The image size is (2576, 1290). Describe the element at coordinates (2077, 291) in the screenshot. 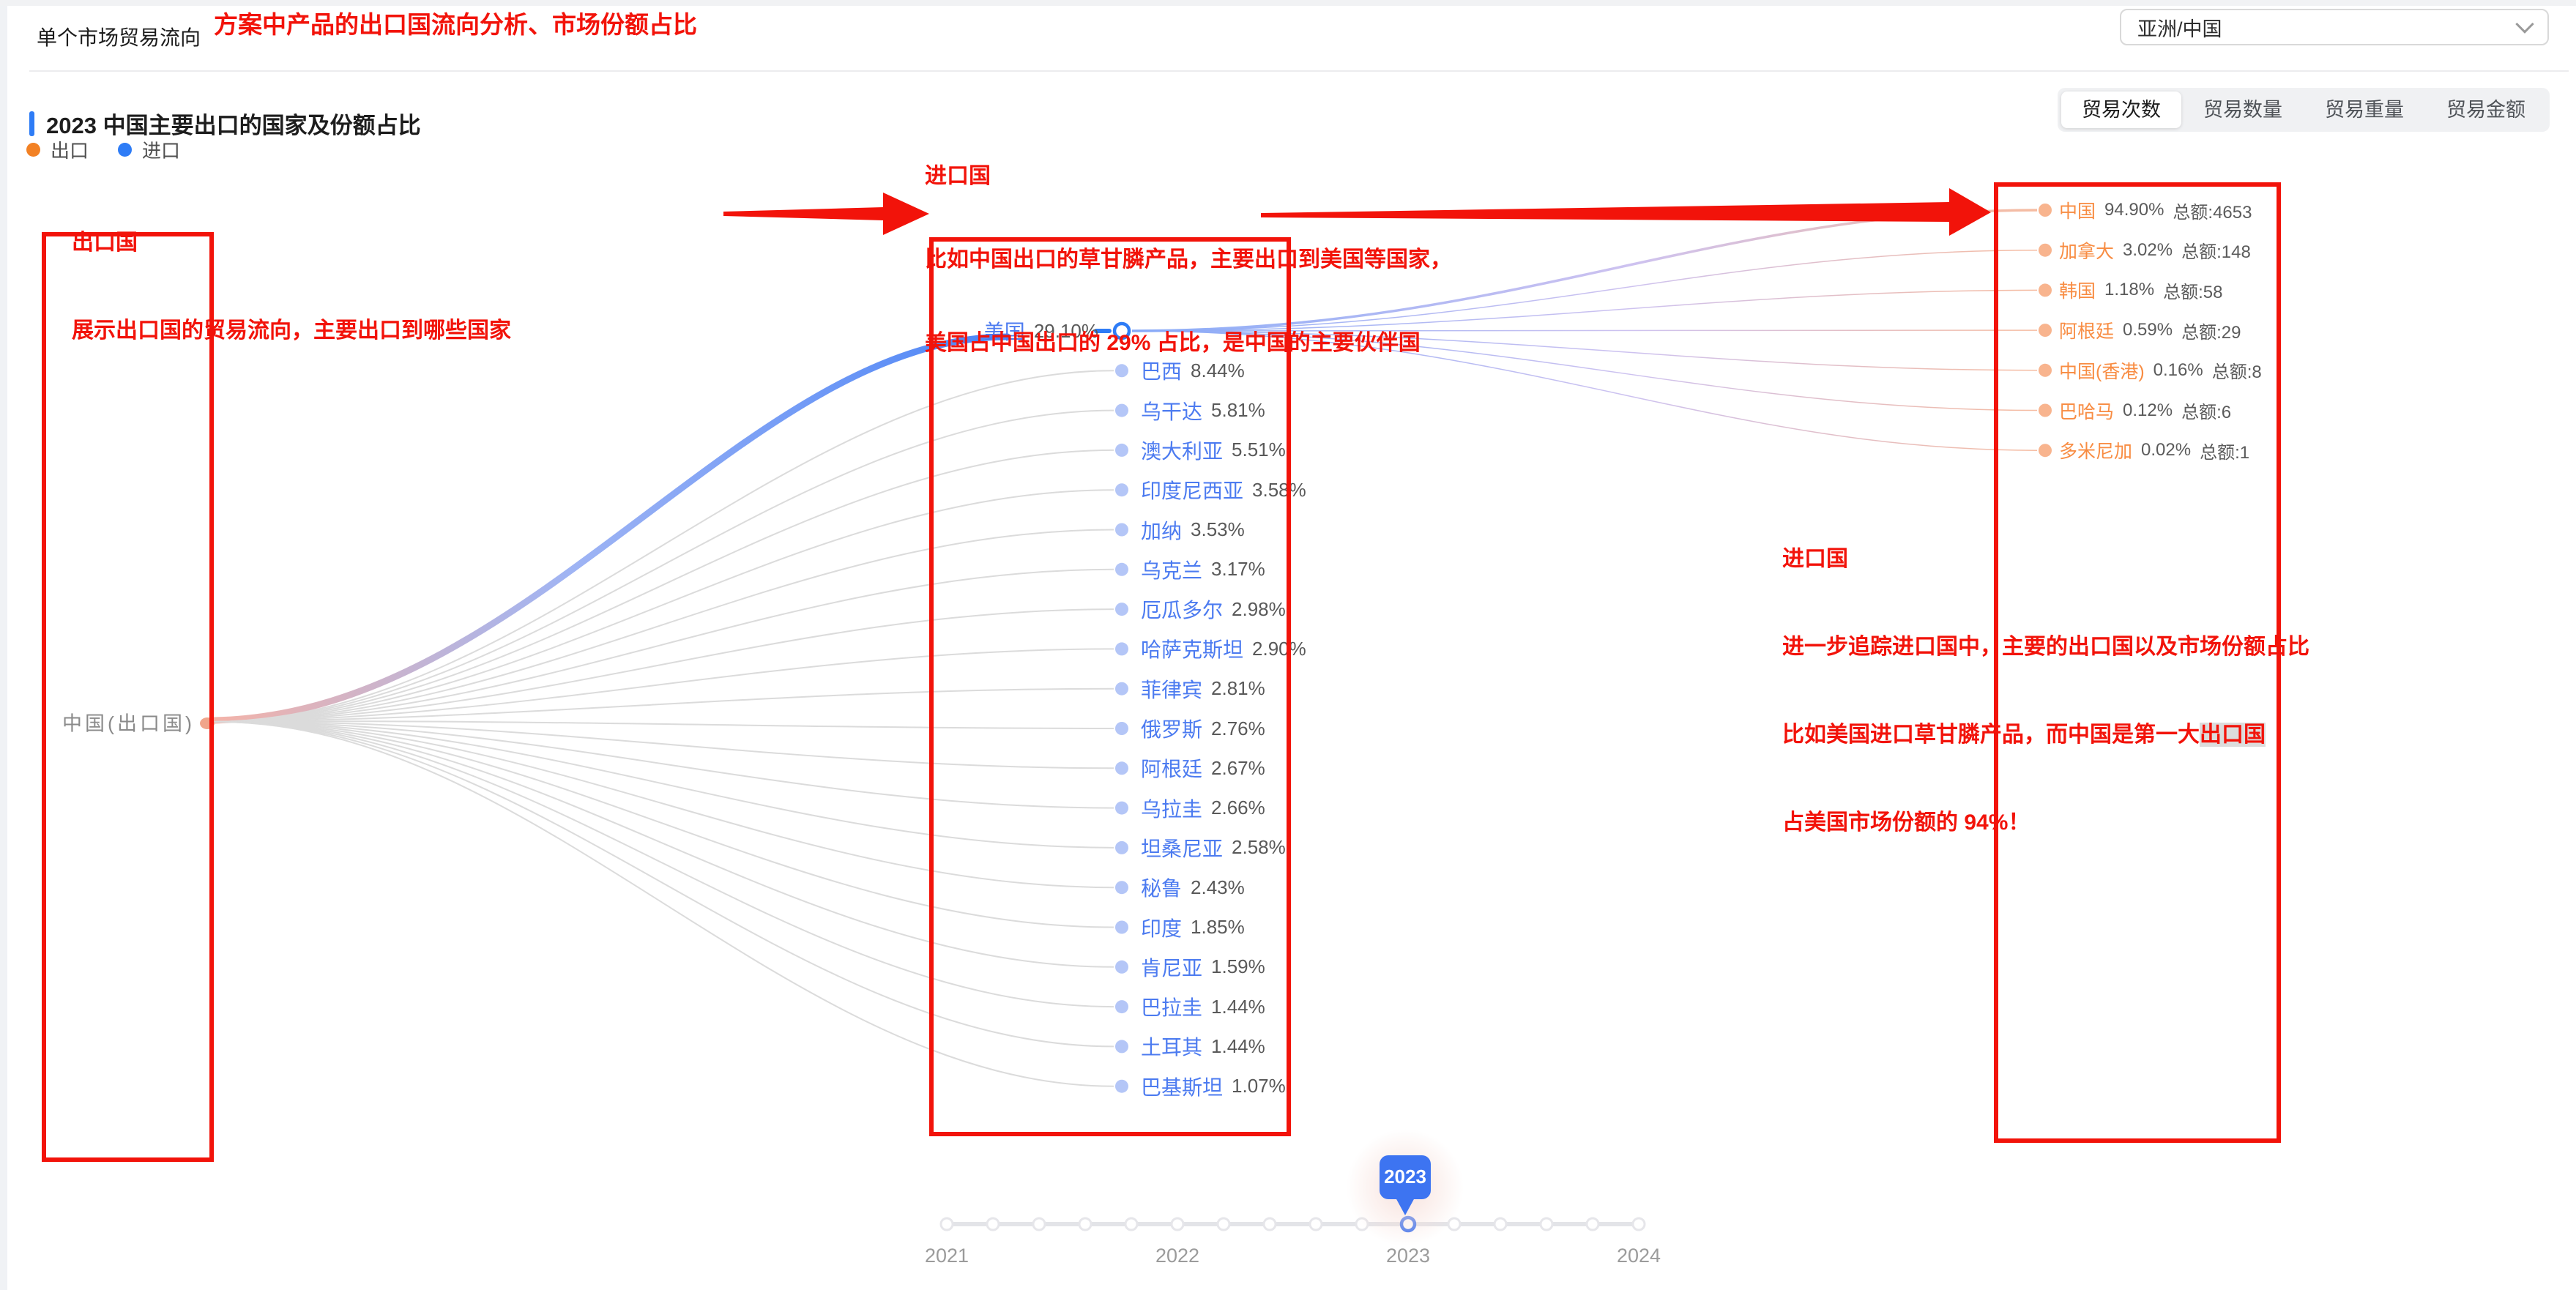

I see `reexport-name: 韩国` at that location.